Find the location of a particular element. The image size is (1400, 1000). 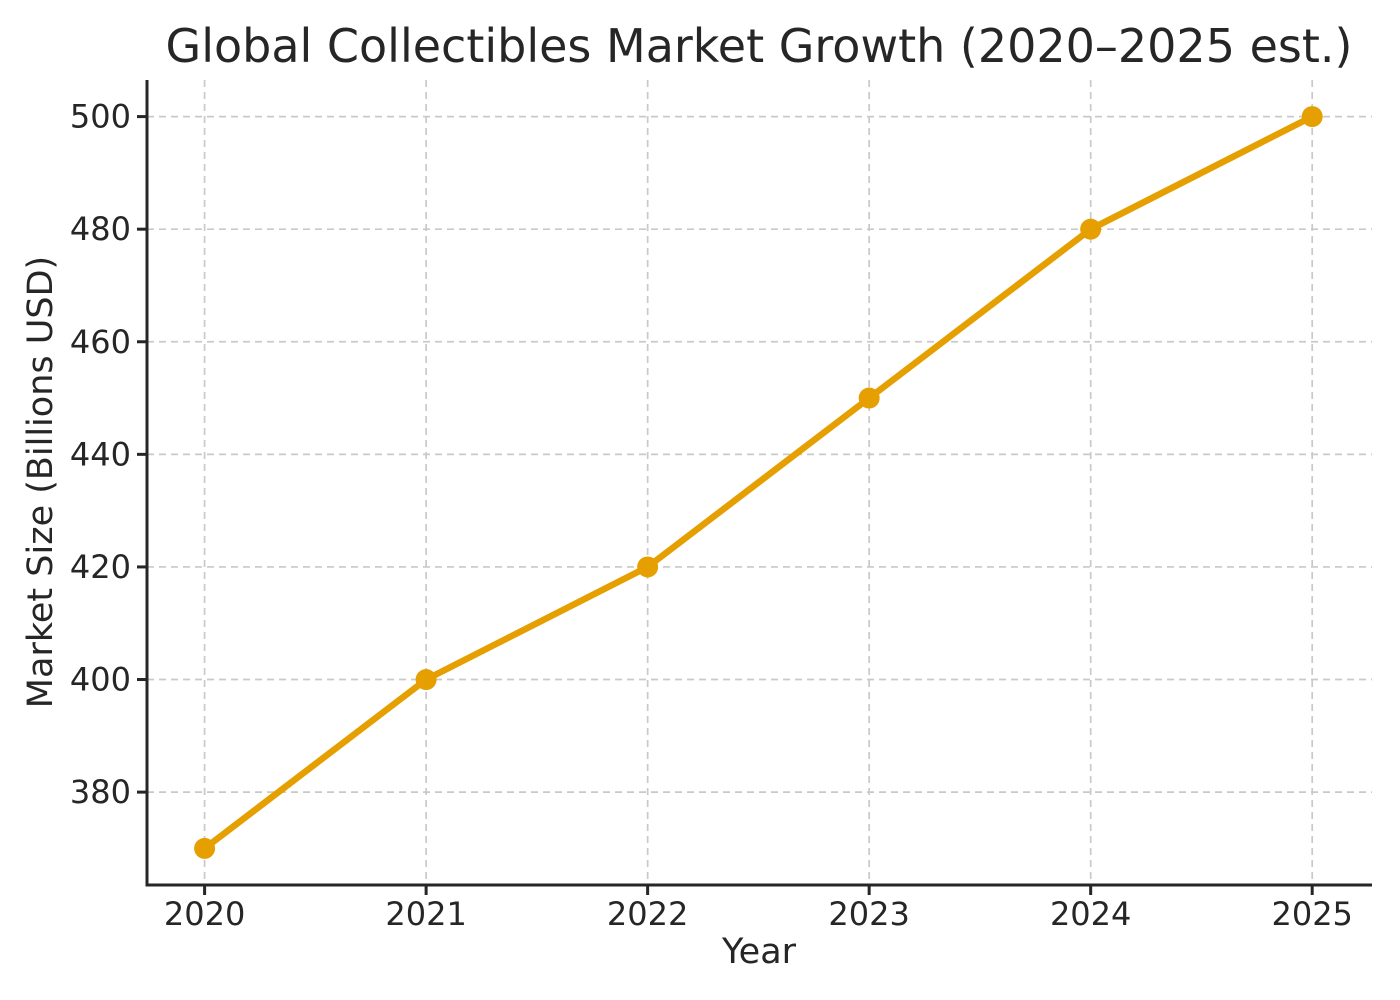

x-axis-label: Year is located at coordinates (759, 952).